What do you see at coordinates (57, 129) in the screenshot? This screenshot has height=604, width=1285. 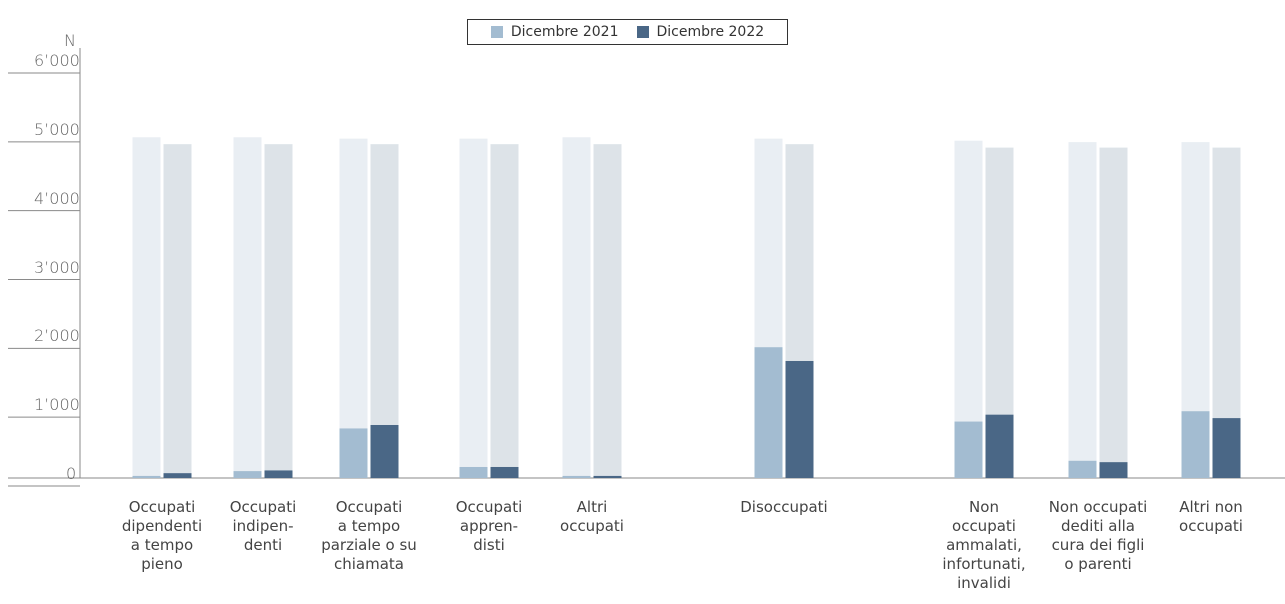 I see `y-tick-label: 5’000` at bounding box center [57, 129].